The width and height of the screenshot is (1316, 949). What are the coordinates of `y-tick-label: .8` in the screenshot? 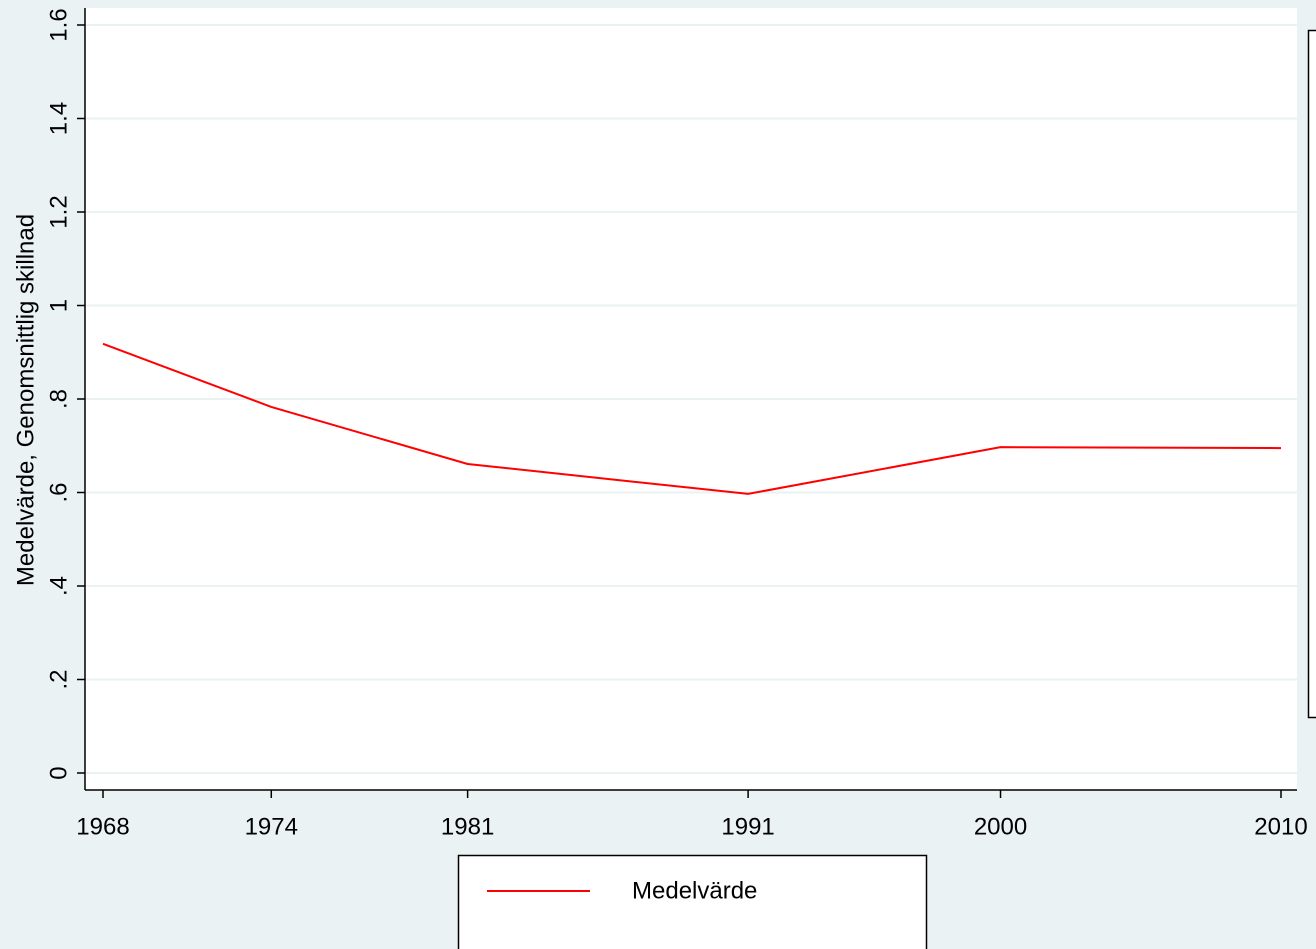 It's located at (58, 399).